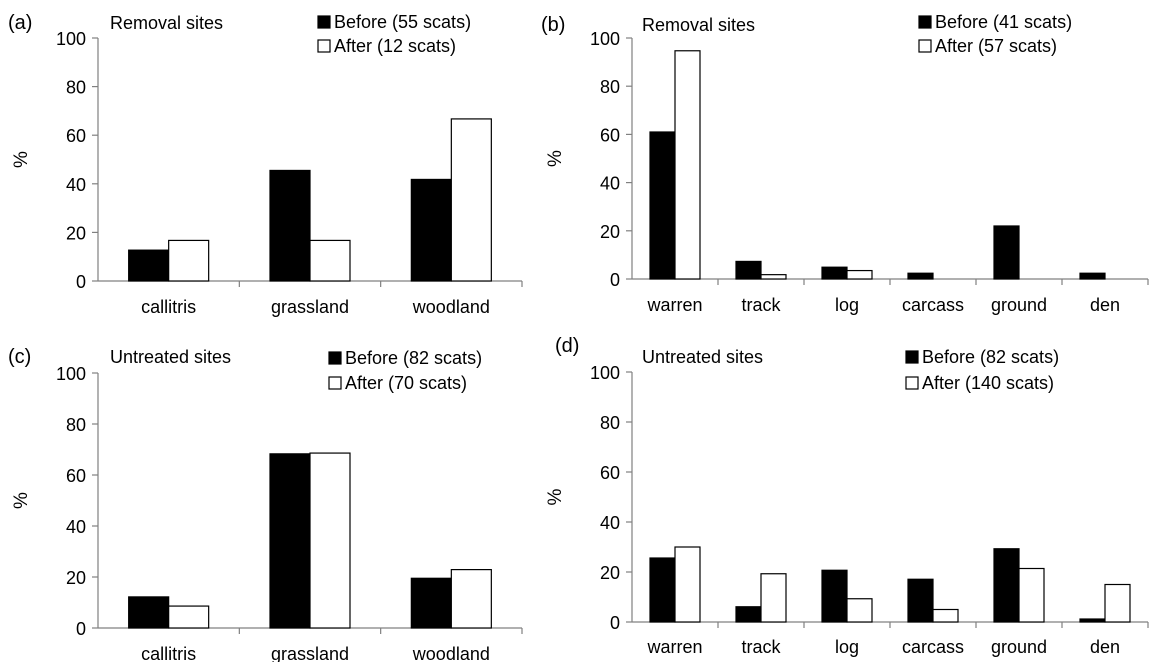  I want to click on legend-entry: Before (82 scats), so click(990, 357).